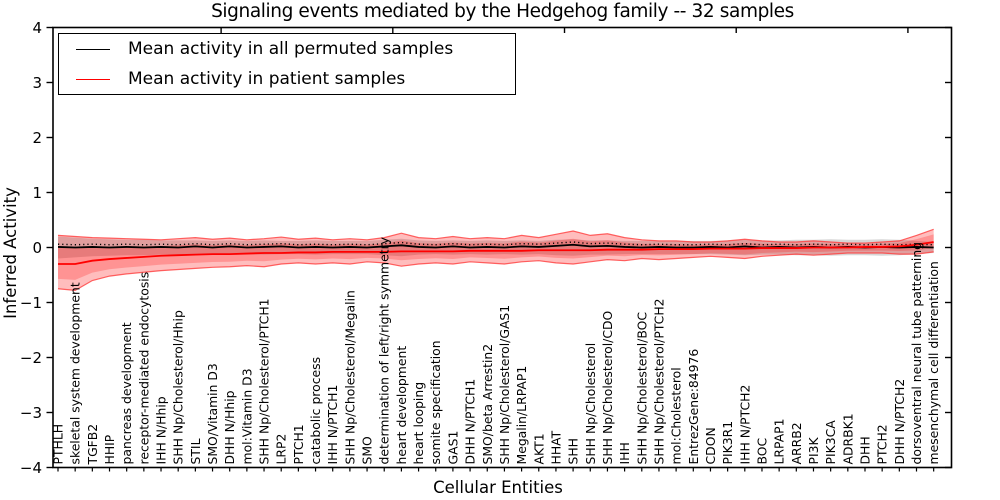 This screenshot has height=500, width=1000. What do you see at coordinates (676, 415) in the screenshot?
I see `x-category-label: mol:Cholesterol` at bounding box center [676, 415].